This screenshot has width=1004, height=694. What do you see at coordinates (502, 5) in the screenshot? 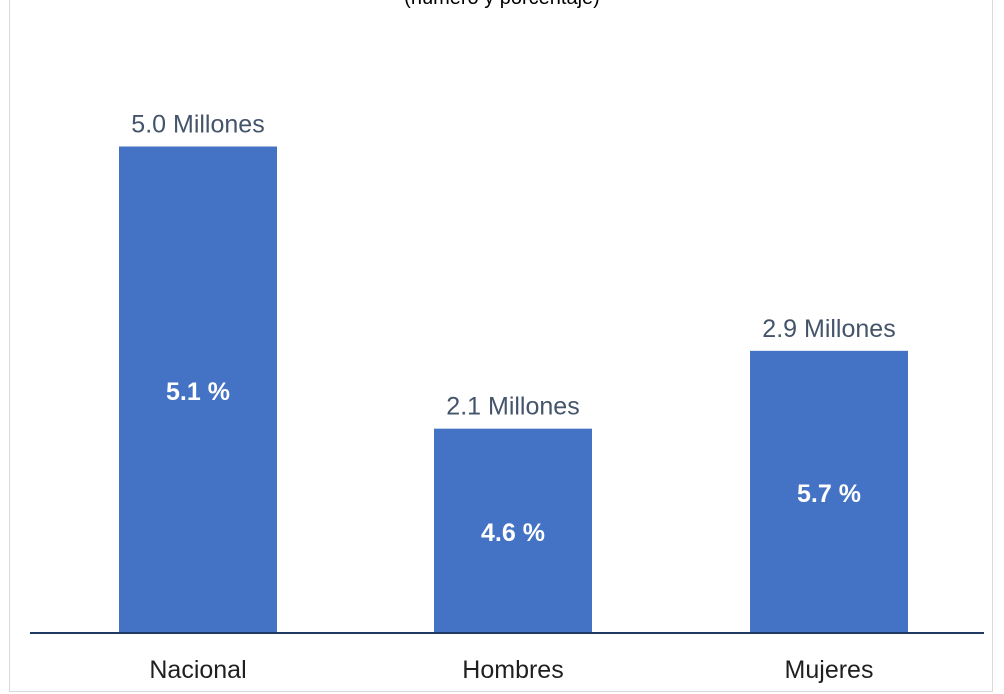
I see `chart-subtitle: (número y porcentaje)` at bounding box center [502, 5].